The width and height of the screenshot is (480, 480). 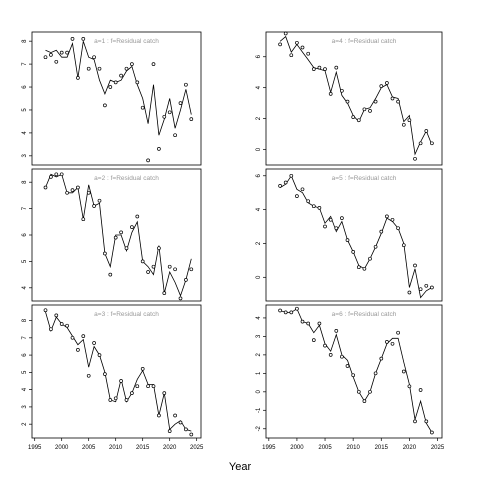 What do you see at coordinates (382, 448) in the screenshot?
I see `x-tick-label: 2015` at bounding box center [382, 448].